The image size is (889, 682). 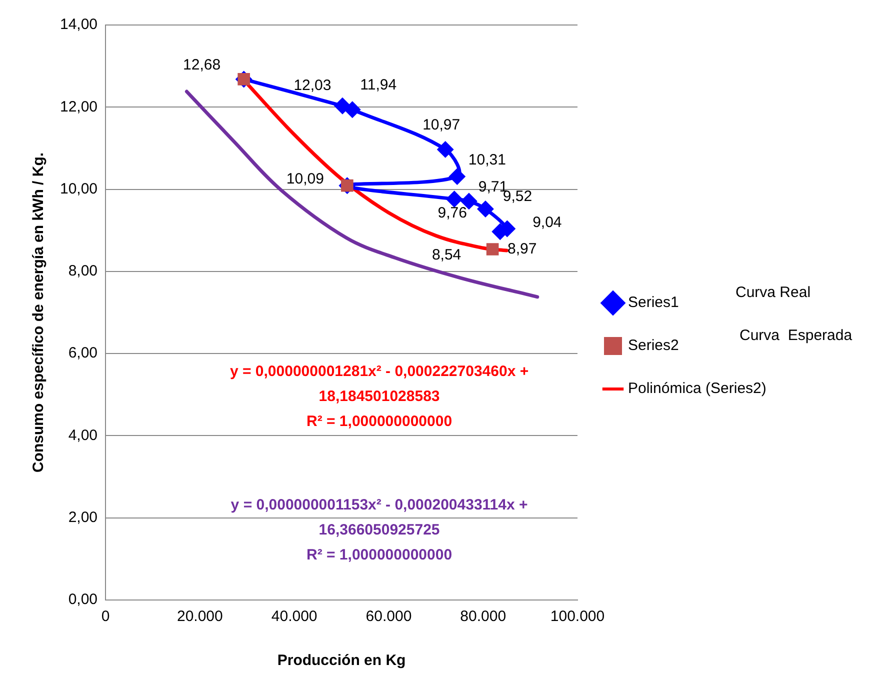 What do you see at coordinates (697, 389) in the screenshot?
I see `legend-label: Polinómica (Series2)` at bounding box center [697, 389].